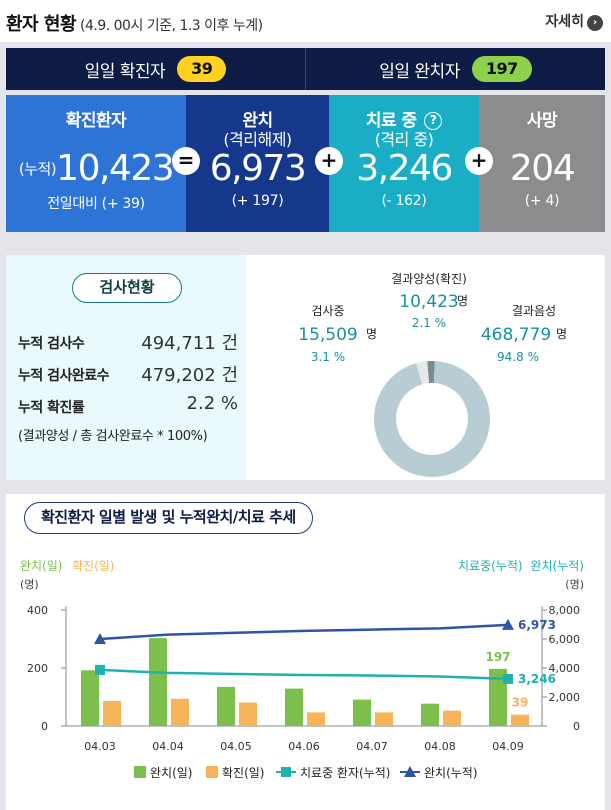  I want to click on x-tick-label: 04.09, so click(508, 746).